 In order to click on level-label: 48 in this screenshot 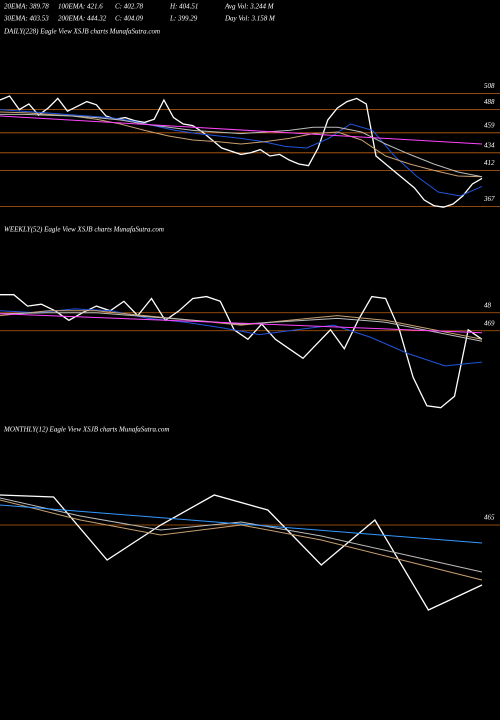, I will do `click(488, 305)`.